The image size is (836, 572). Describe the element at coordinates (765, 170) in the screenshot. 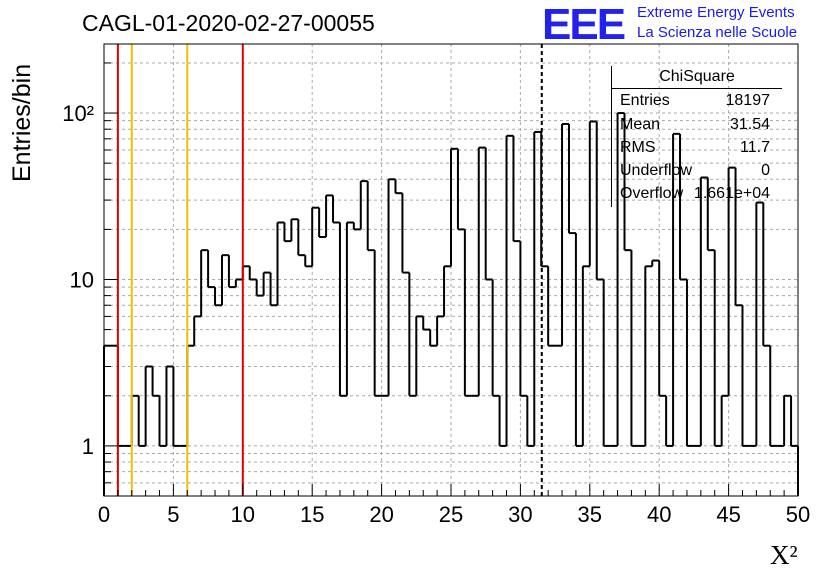

I see `stats-value: 0` at that location.